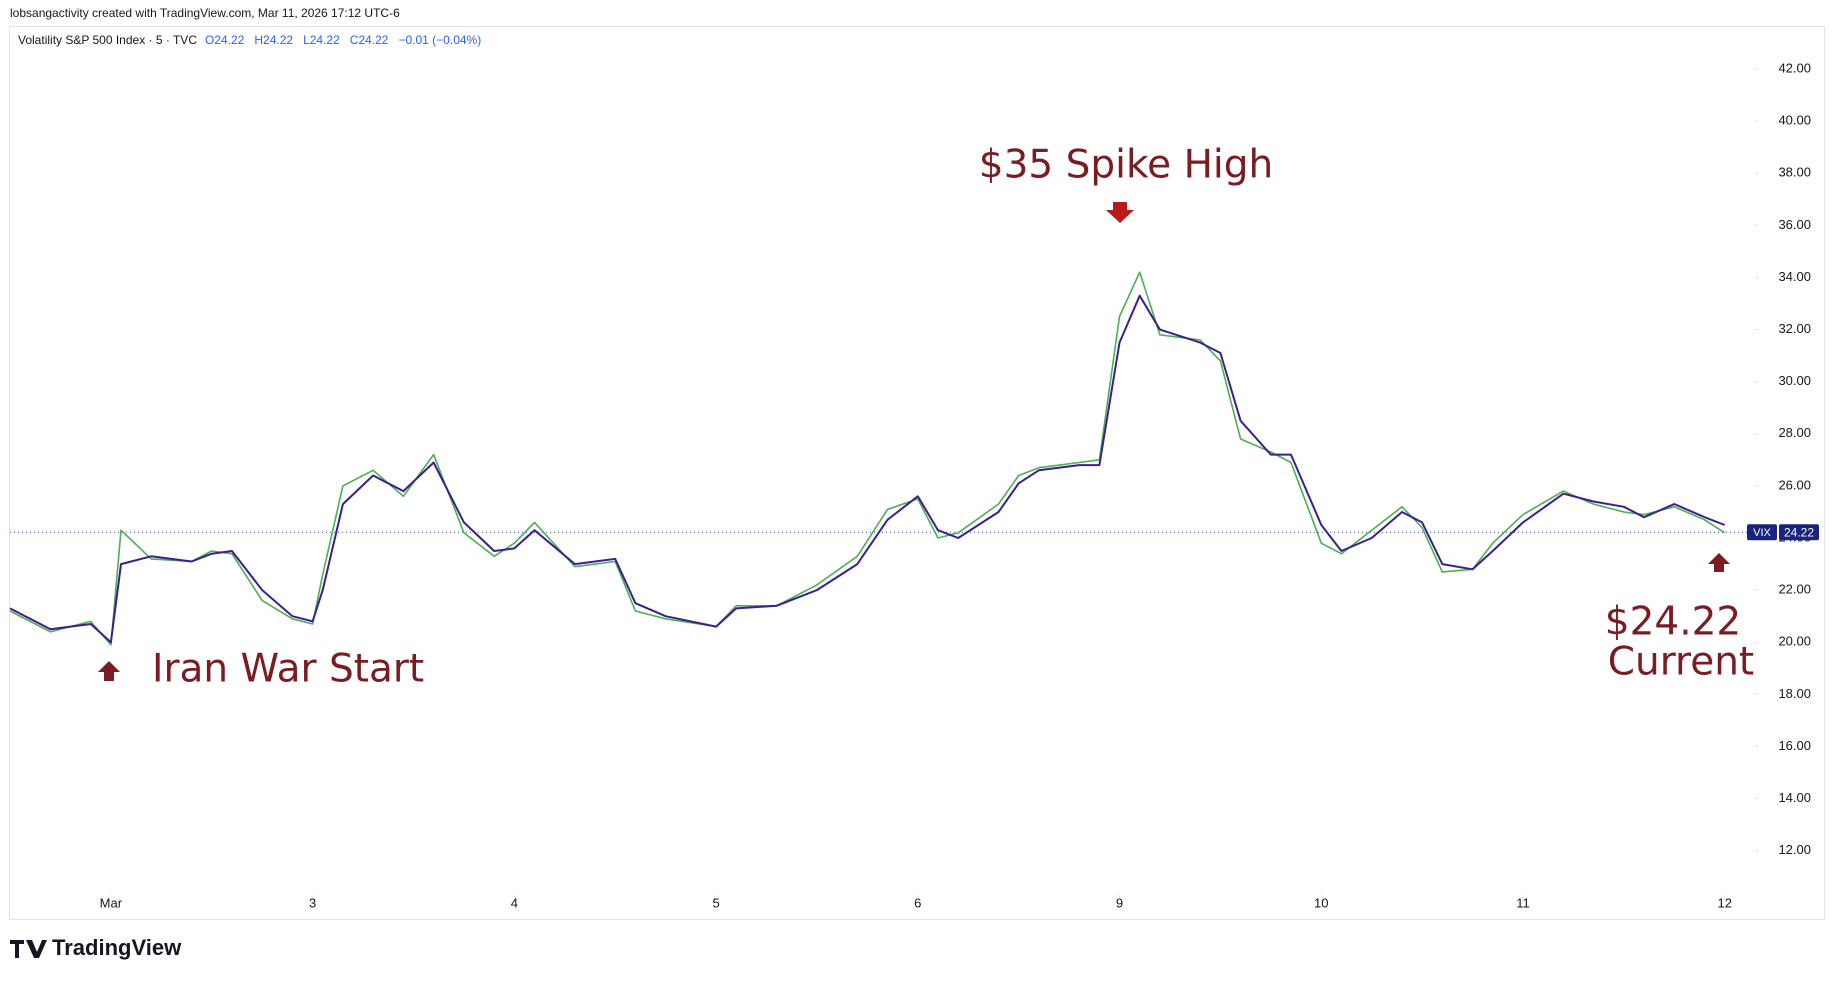  Describe the element at coordinates (321, 40) in the screenshot. I see `ohlc-value: L24.22` at that location.